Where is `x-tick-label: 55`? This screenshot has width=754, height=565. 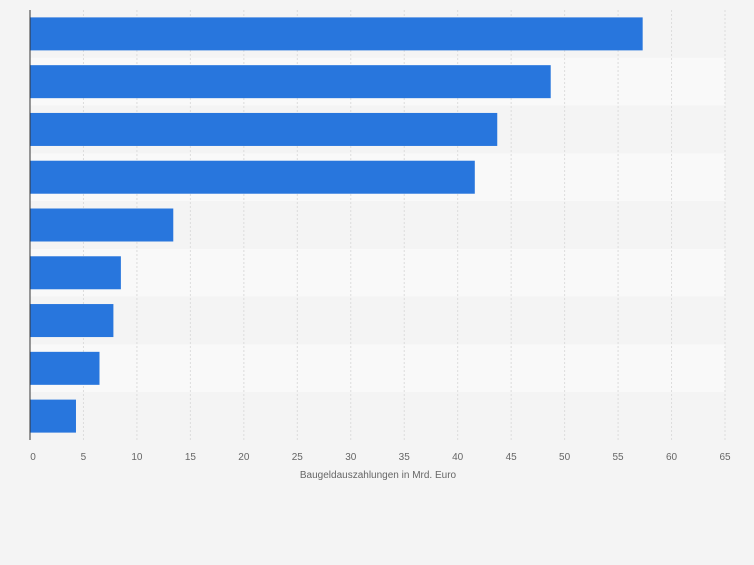 x-tick-label: 55 is located at coordinates (619, 457).